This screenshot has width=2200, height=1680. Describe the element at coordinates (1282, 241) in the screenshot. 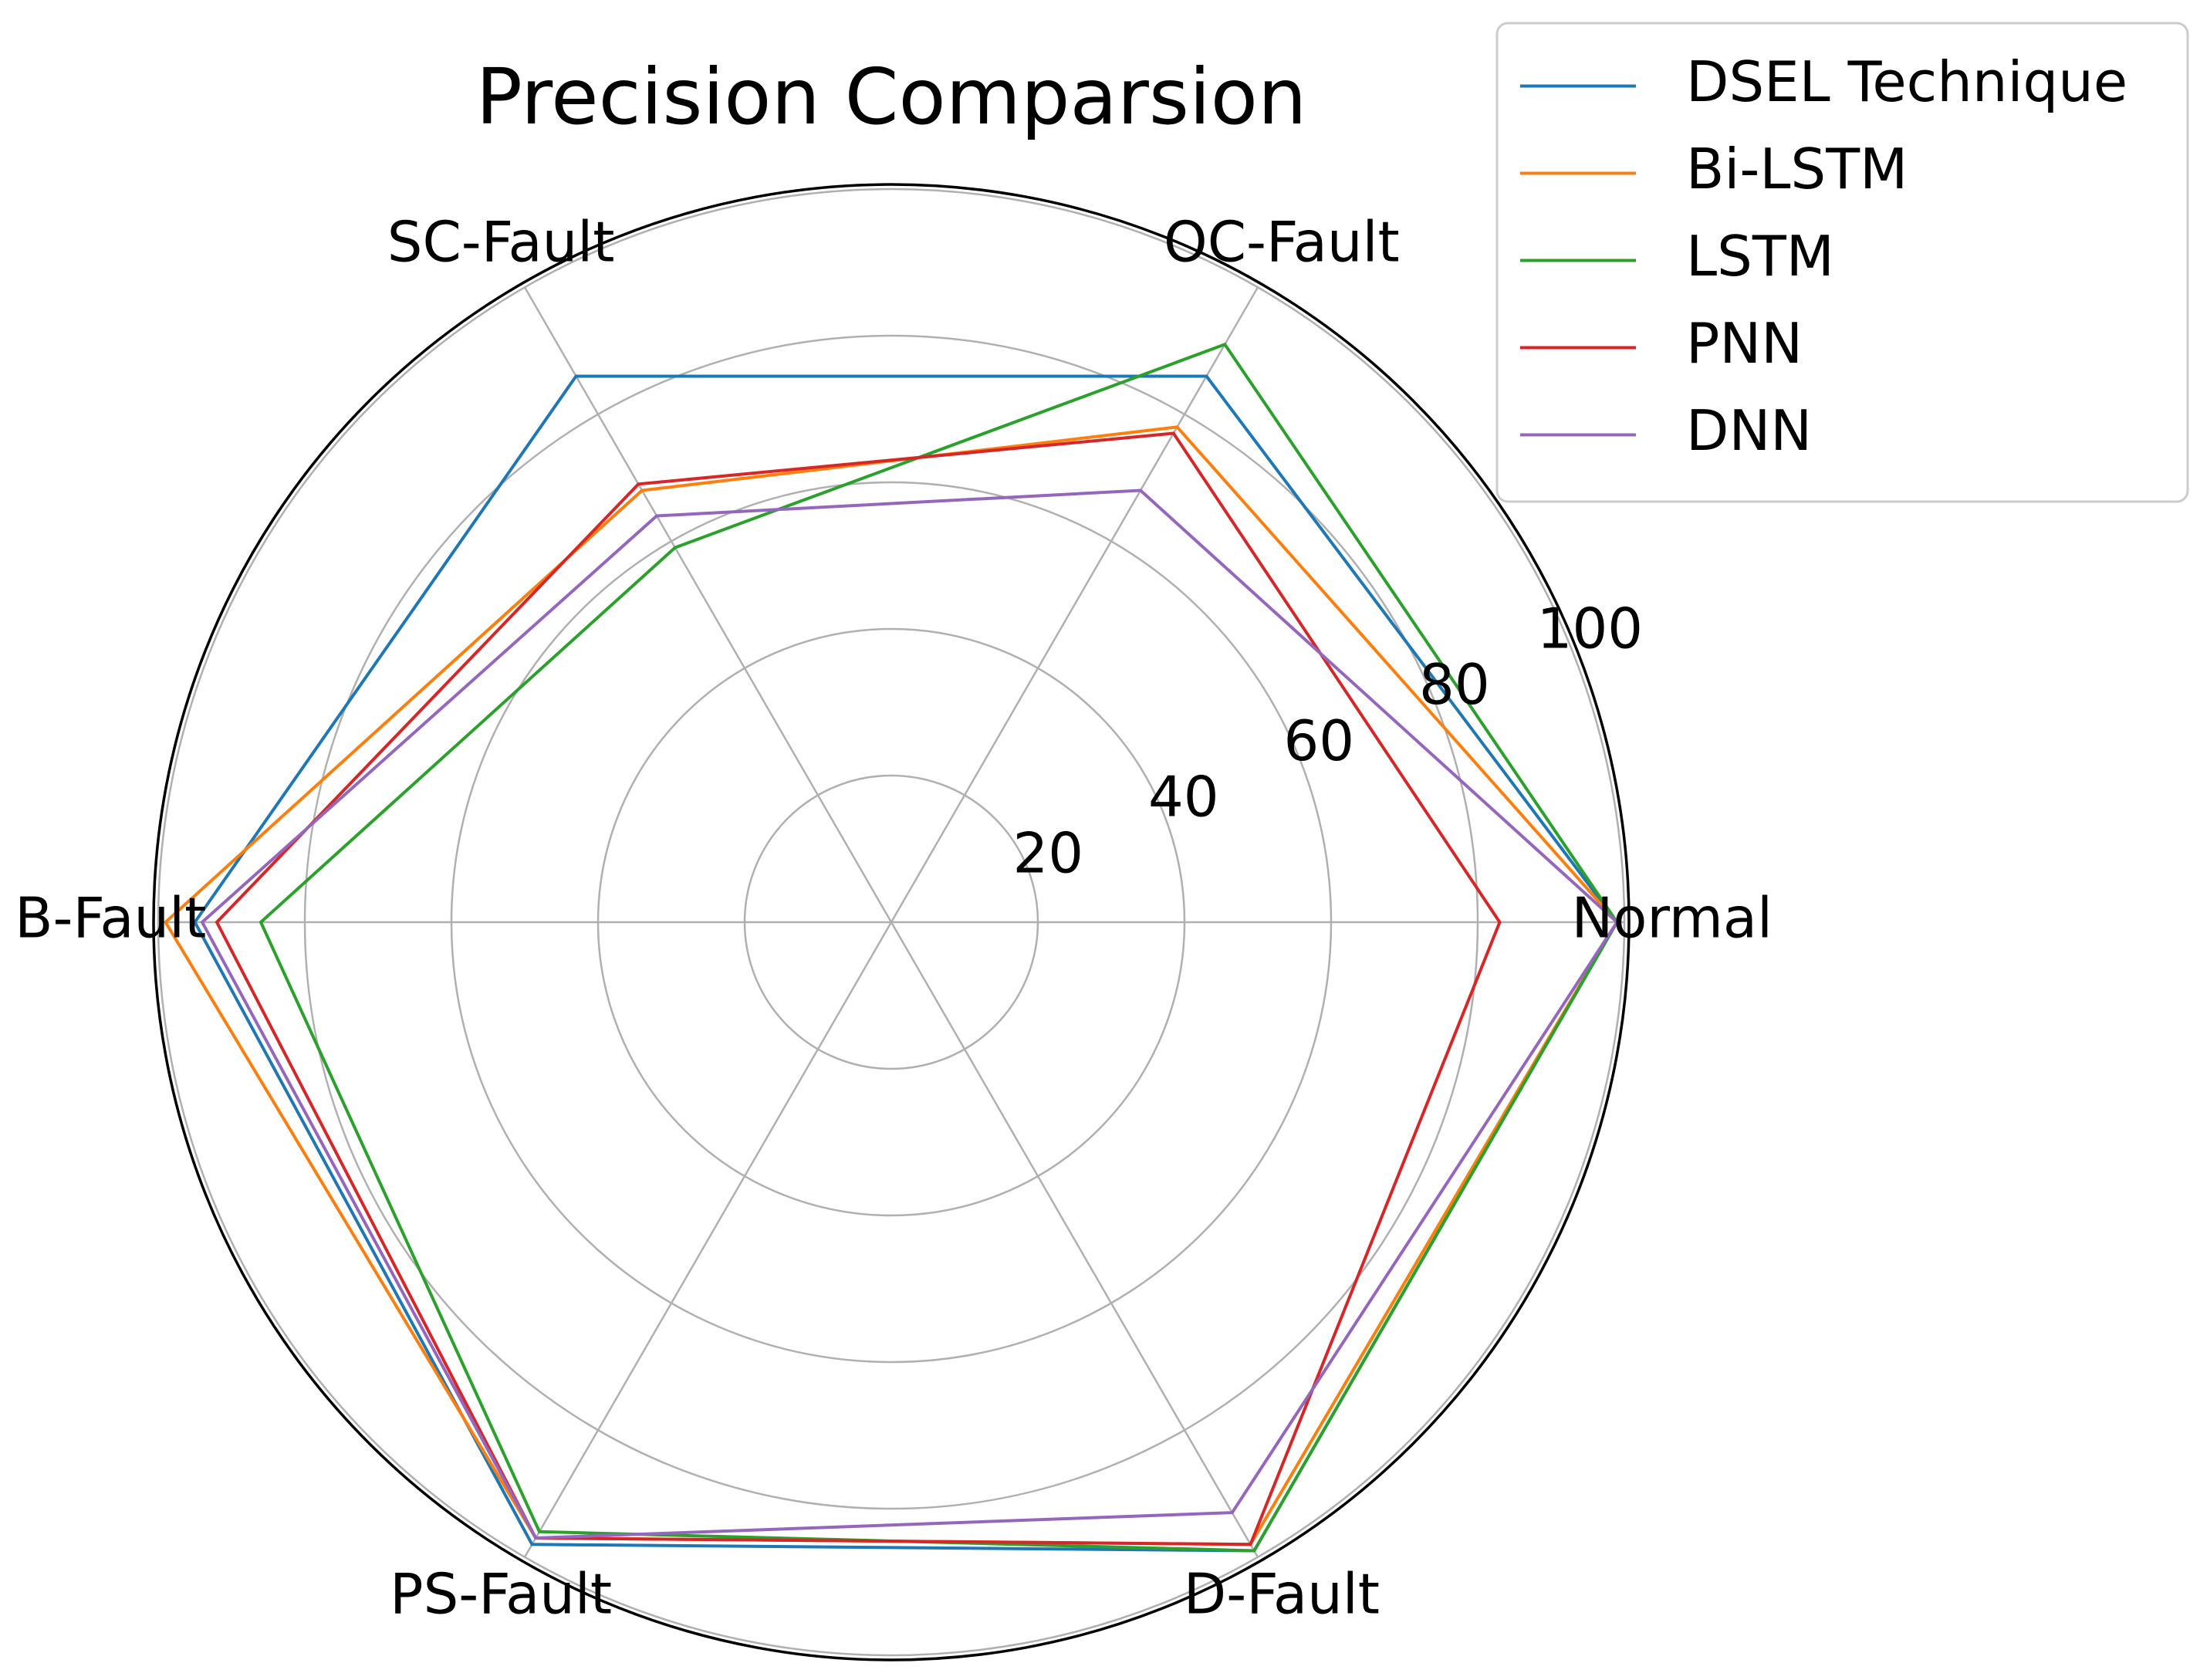

I see `category-label-oc-fault: OC-Fault` at that location.